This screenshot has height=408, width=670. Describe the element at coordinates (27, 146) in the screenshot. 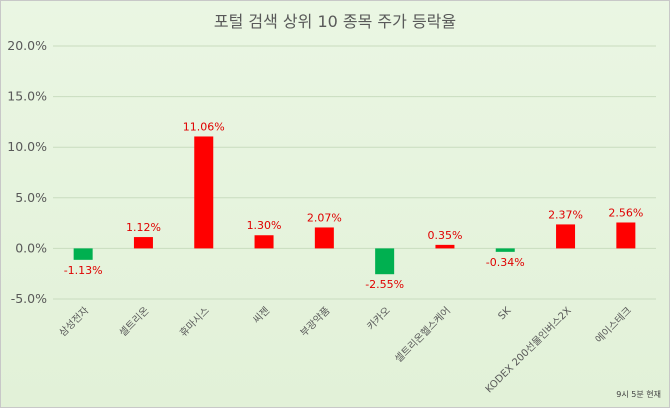

I see `y-tick-label: 10.0%` at that location.